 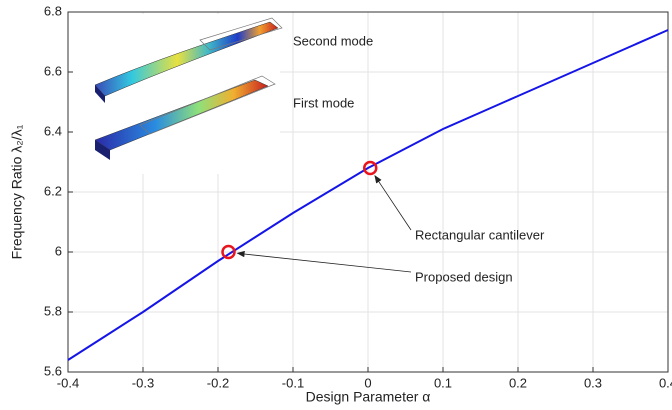 I want to click on annotation: Rectangular cantilever, so click(x=480, y=234).